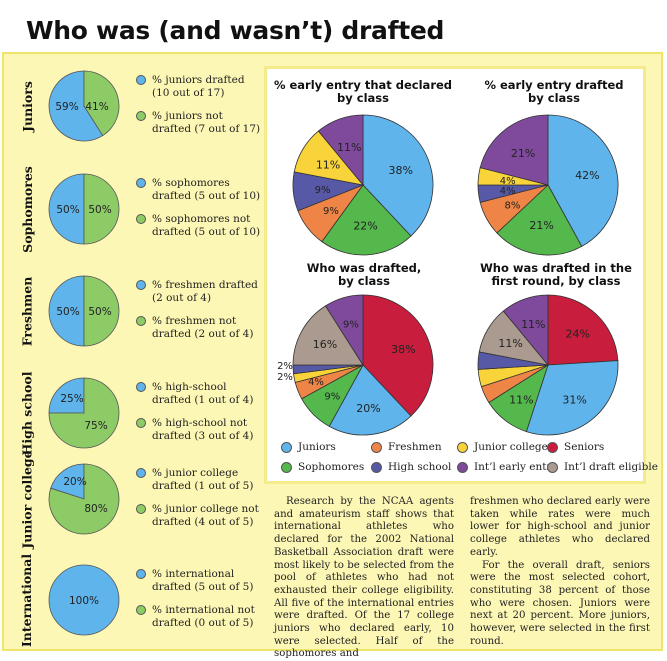 The height and width of the screenshot is (661, 667). I want to click on row-label: Juniors, so click(27, 106).